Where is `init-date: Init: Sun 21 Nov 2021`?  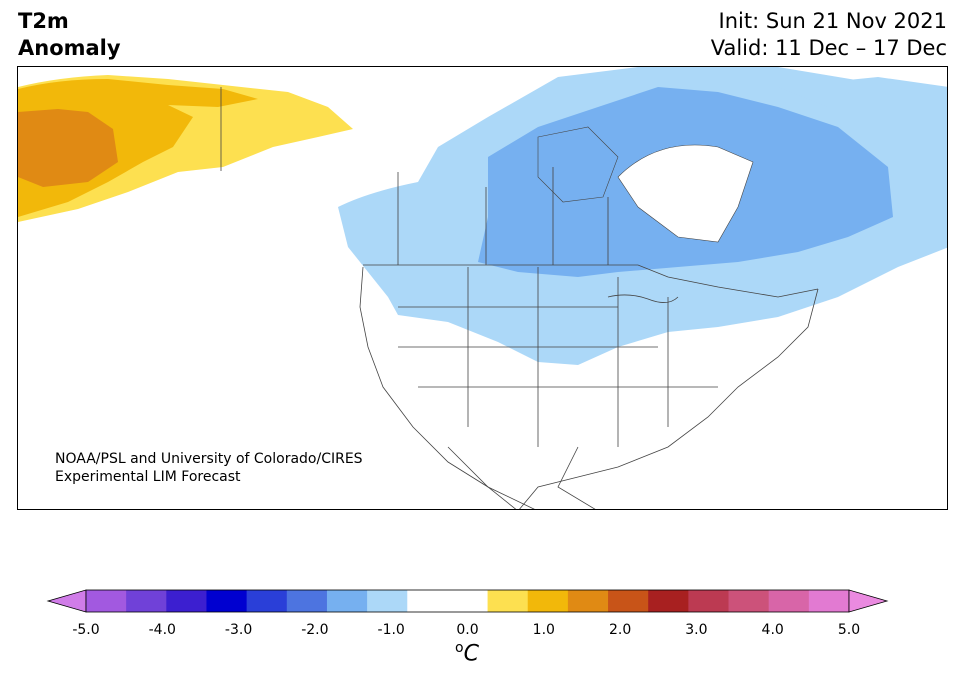 init-date: Init: Sun 21 Nov 2021 is located at coordinates (832, 21).